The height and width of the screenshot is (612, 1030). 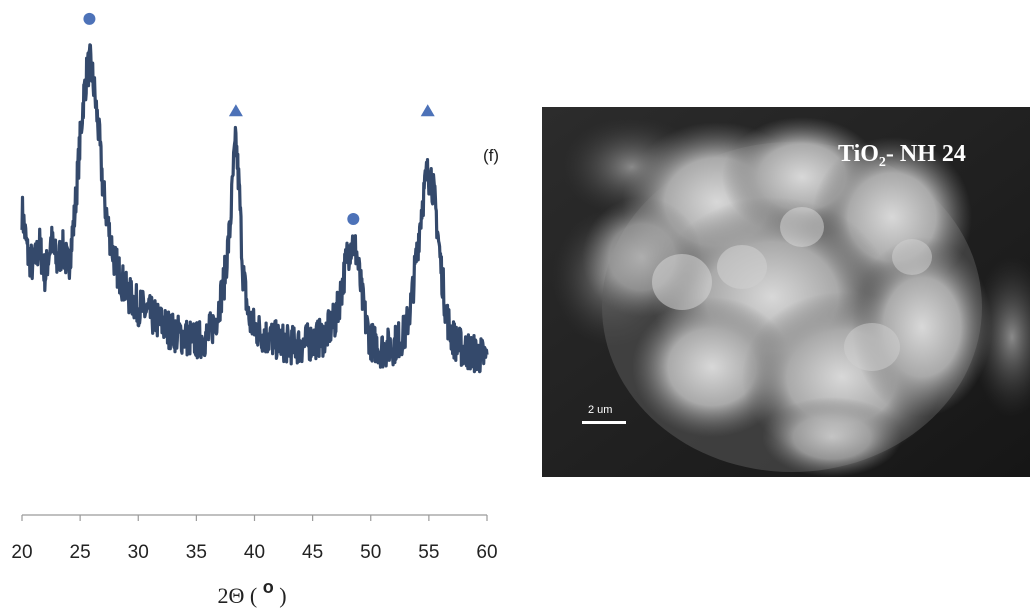 I want to click on sem-title-rest: - NH 24, so click(x=925, y=154).